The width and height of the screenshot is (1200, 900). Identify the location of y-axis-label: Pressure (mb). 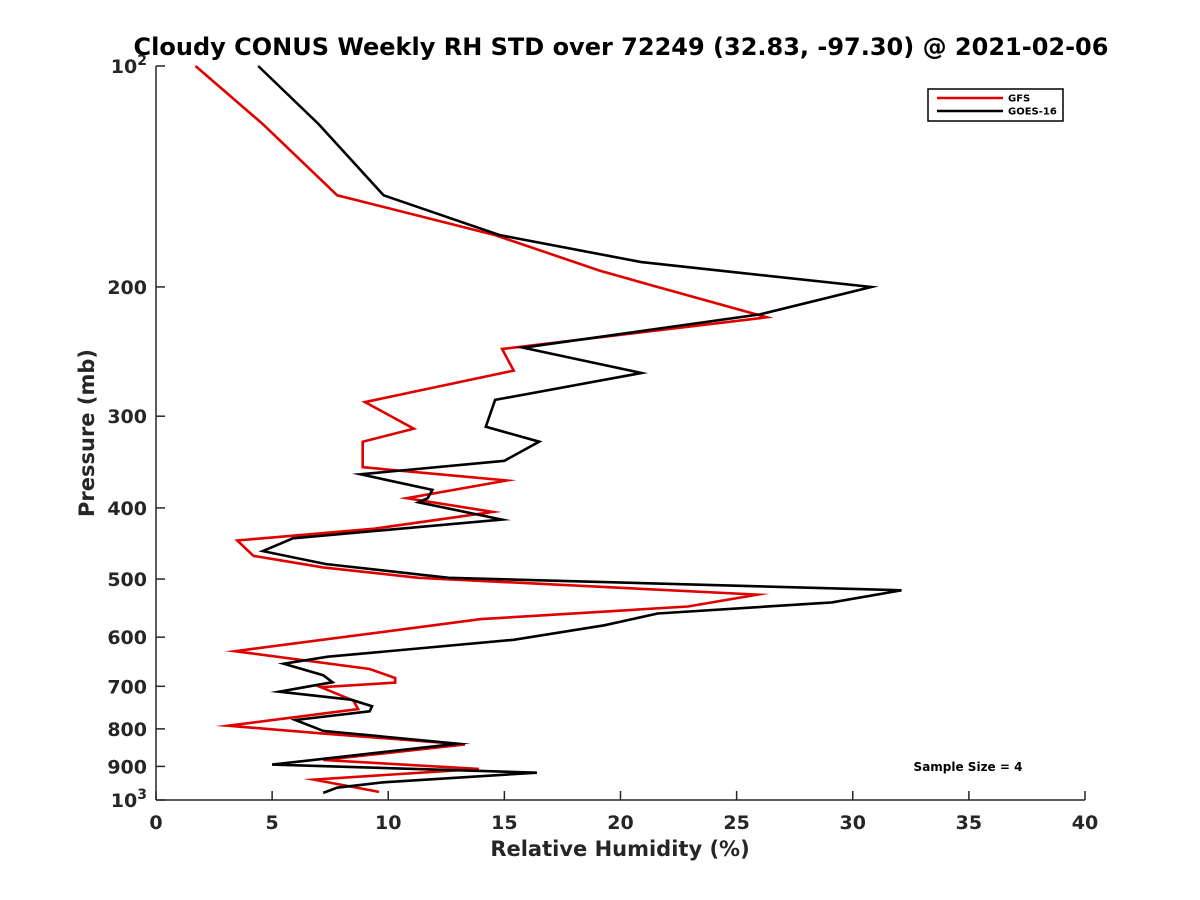
(87, 433).